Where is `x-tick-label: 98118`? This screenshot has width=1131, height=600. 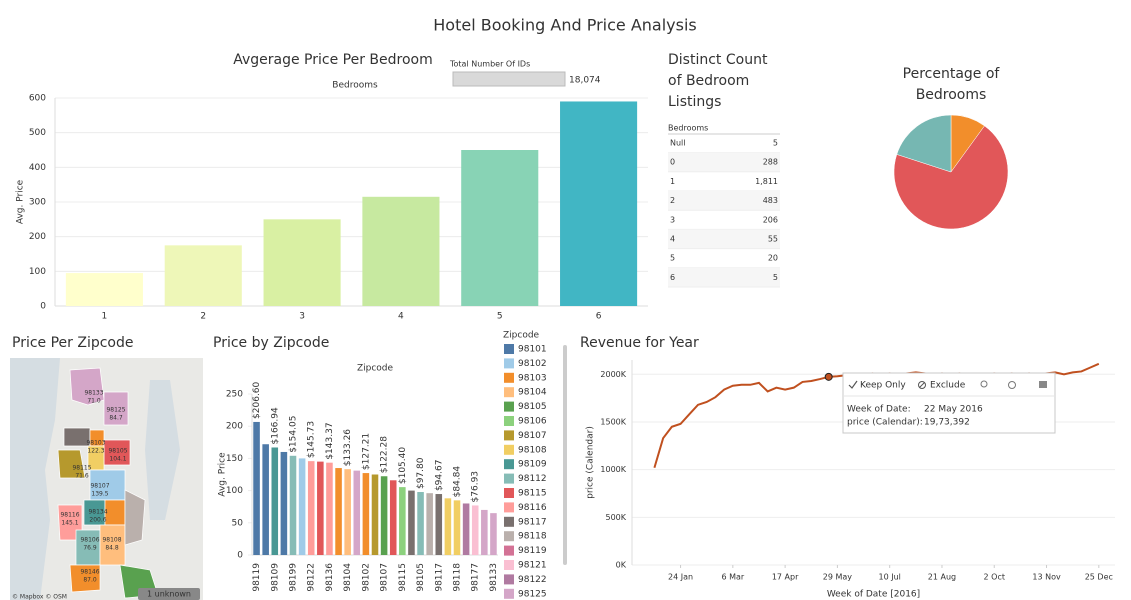 x-tick-label: 98118 is located at coordinates (458, 577).